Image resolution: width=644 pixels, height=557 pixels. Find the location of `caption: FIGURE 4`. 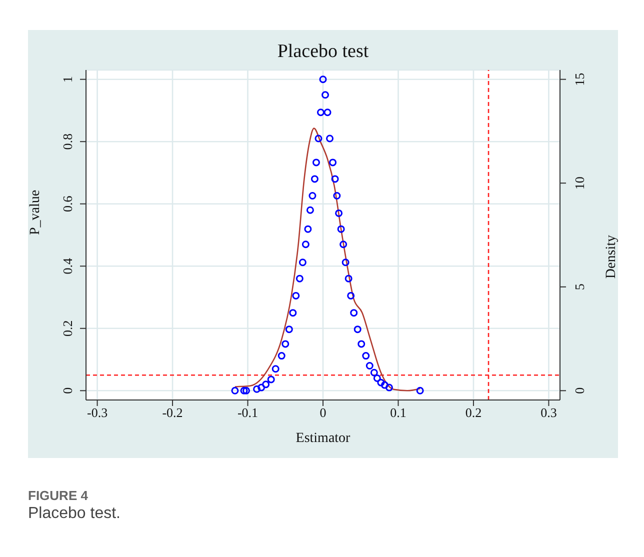

caption: FIGURE 4 is located at coordinates (58, 495).